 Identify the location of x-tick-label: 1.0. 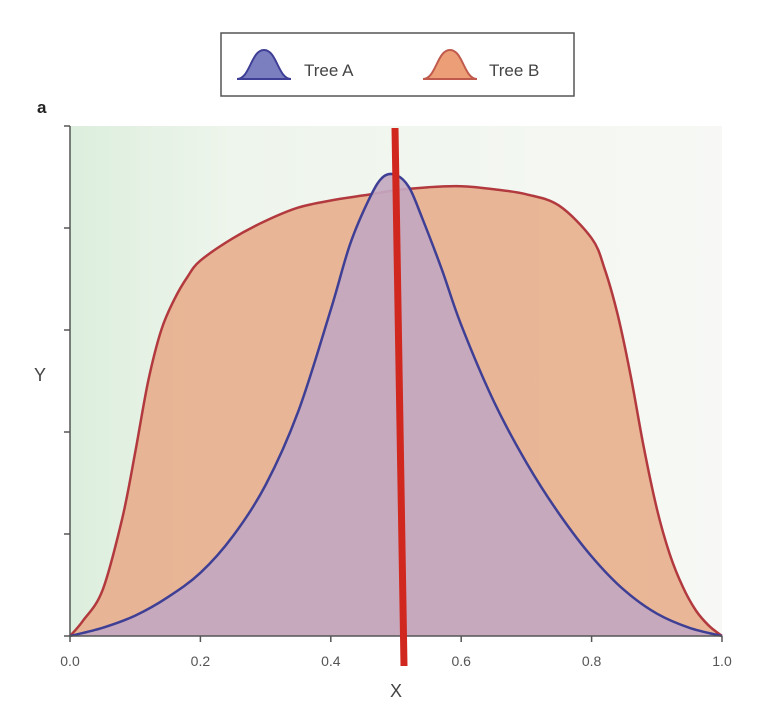
(722, 661).